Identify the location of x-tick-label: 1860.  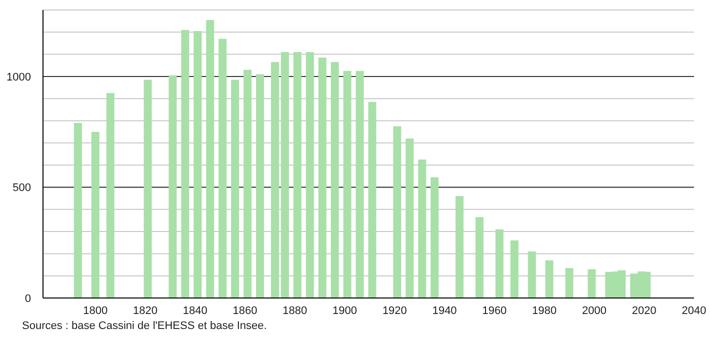
(245, 310).